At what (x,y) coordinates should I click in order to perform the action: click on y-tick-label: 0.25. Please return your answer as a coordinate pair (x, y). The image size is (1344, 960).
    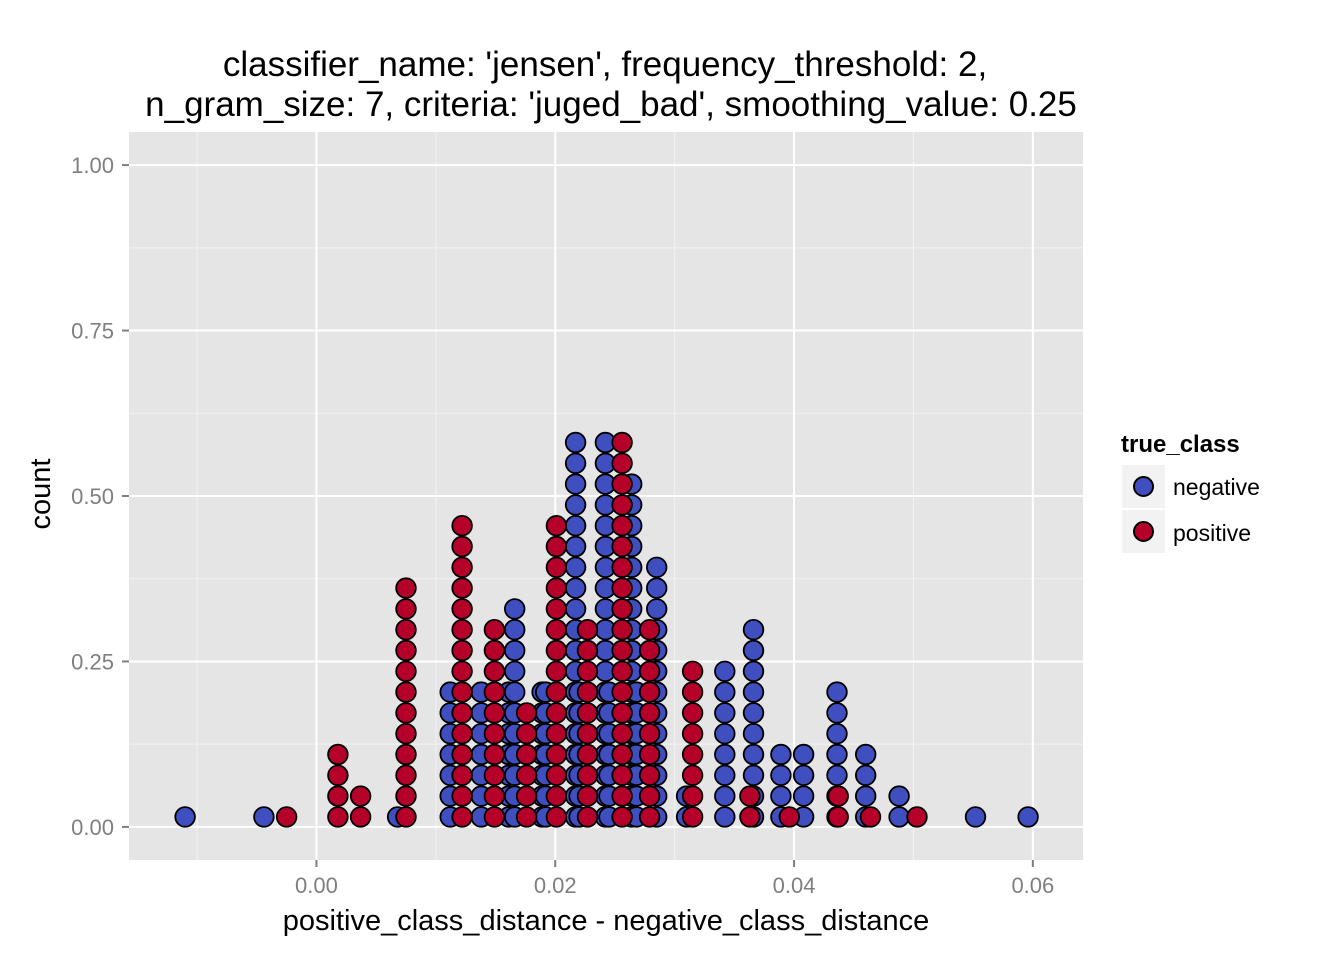
    Looking at the image, I should click on (92, 661).